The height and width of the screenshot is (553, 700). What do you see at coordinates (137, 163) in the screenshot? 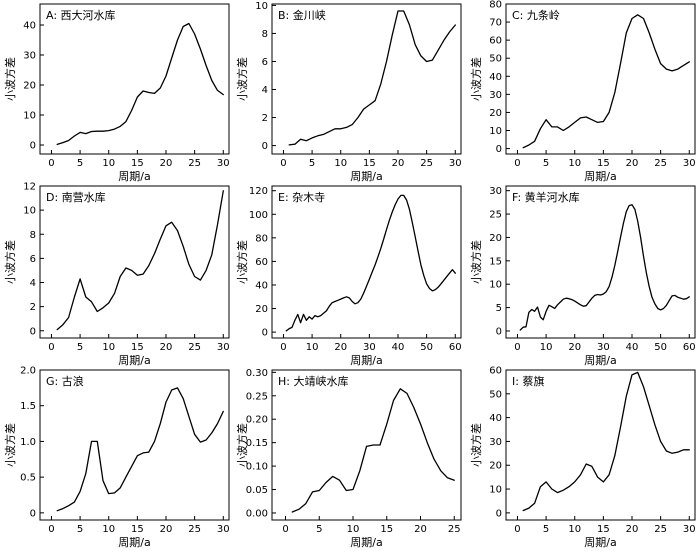
I see `panel-a-x-tick-label: 15` at bounding box center [137, 163].